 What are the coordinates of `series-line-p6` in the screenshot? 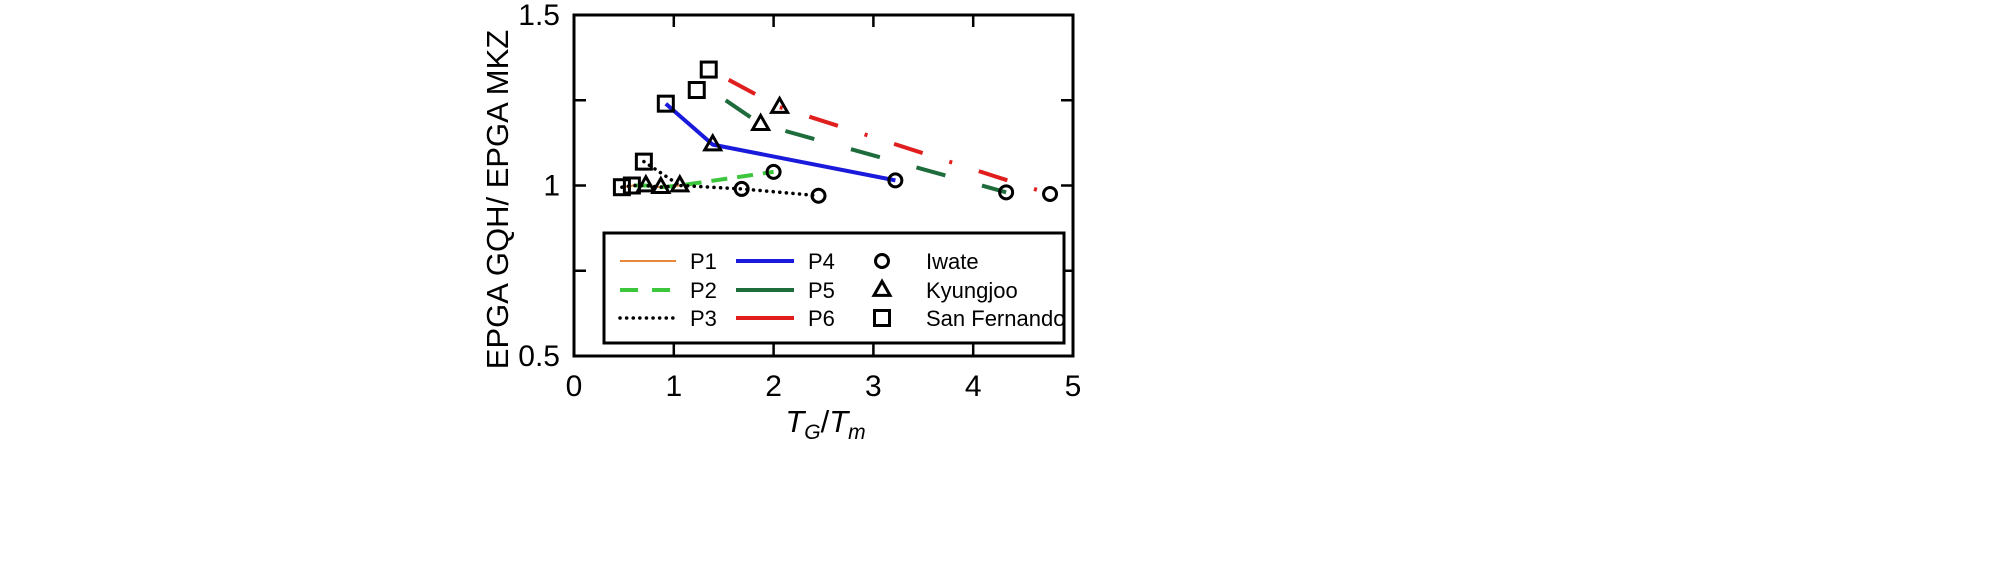 It's located at (889, 137).